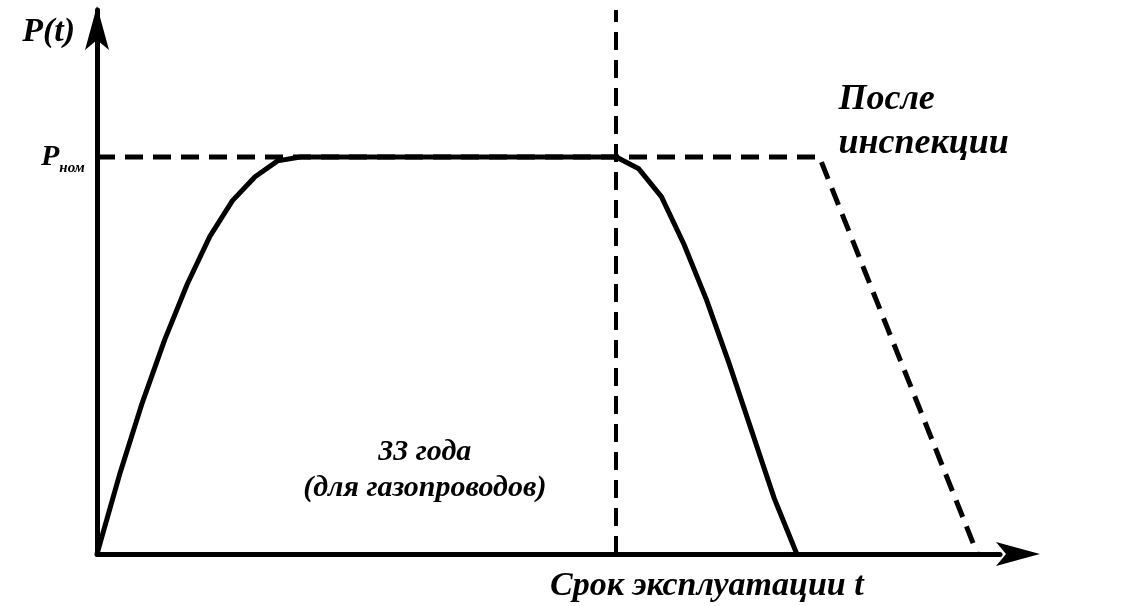 This screenshot has width=1133, height=606. I want to click on x-axis-title: Срок эксплуатации t, so click(708, 583).